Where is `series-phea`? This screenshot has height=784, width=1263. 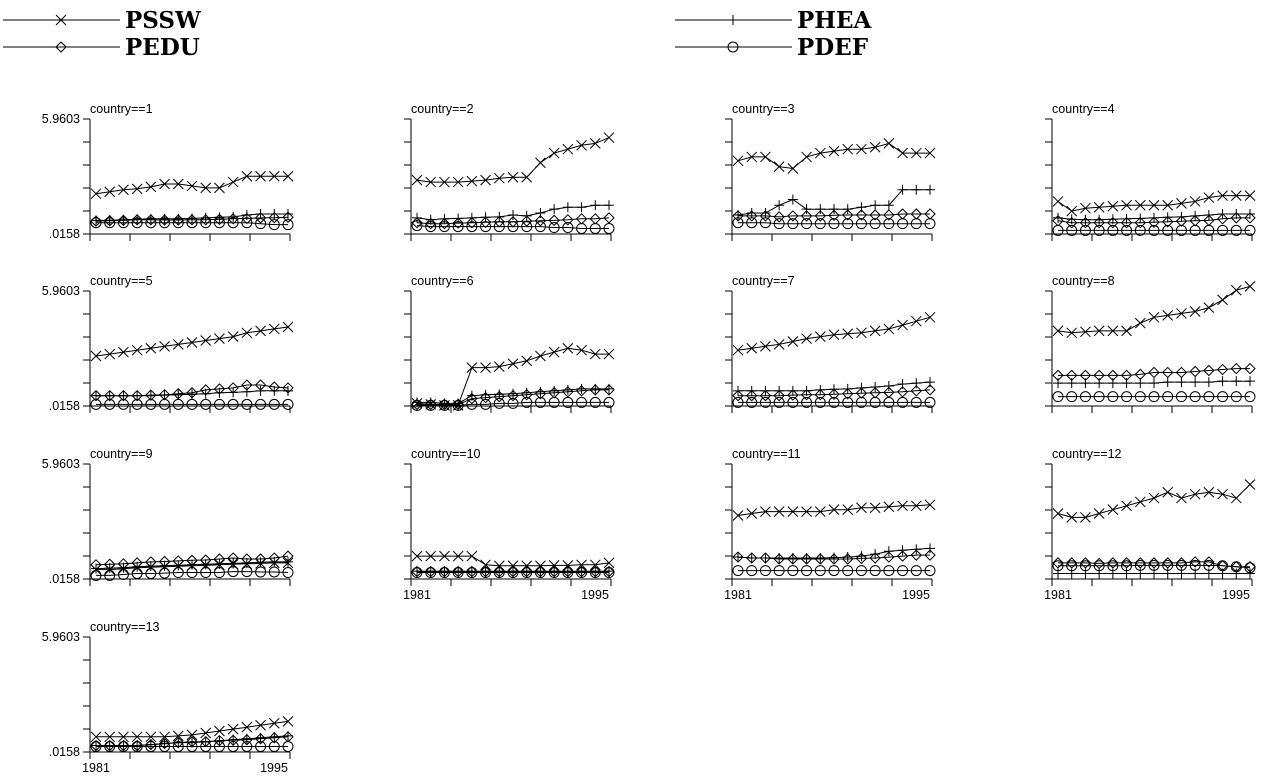
series-phea is located at coordinates (834, 202).